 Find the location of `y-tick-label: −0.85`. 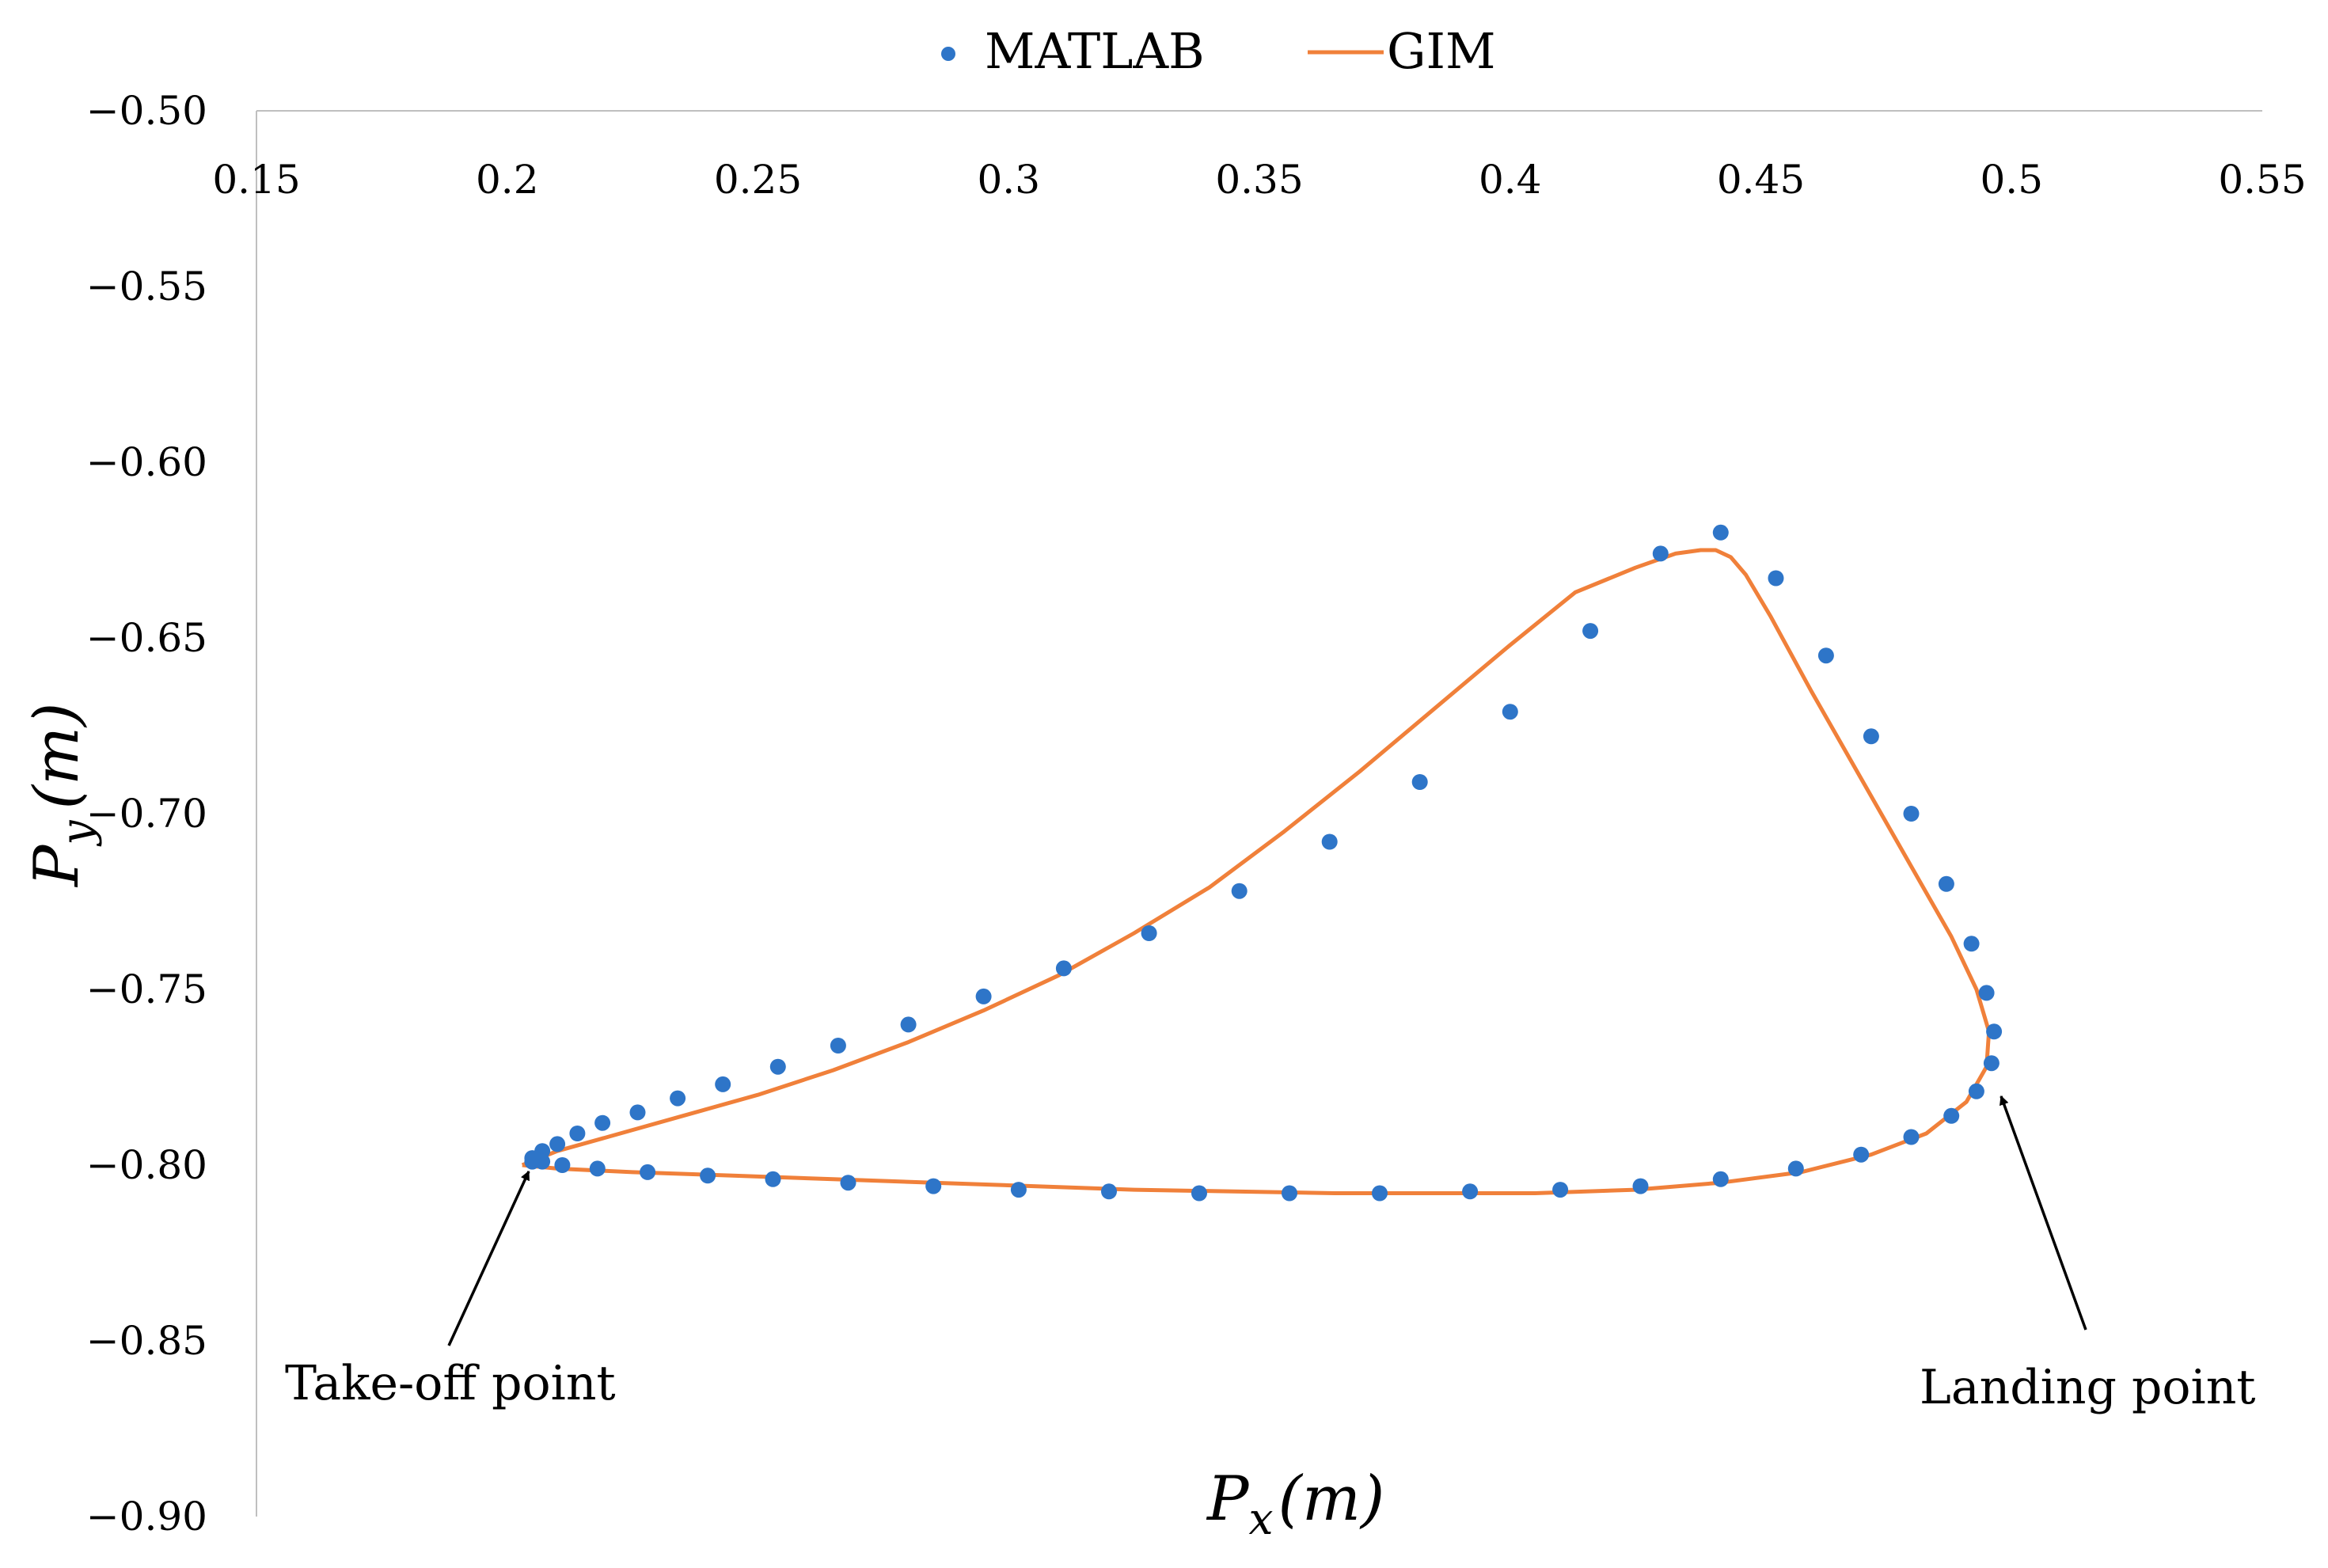

y-tick-label: −0.85 is located at coordinates (146, 1341).